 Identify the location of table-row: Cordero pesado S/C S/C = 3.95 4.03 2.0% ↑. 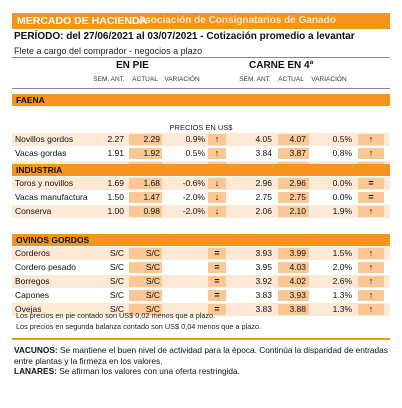
(201, 267).